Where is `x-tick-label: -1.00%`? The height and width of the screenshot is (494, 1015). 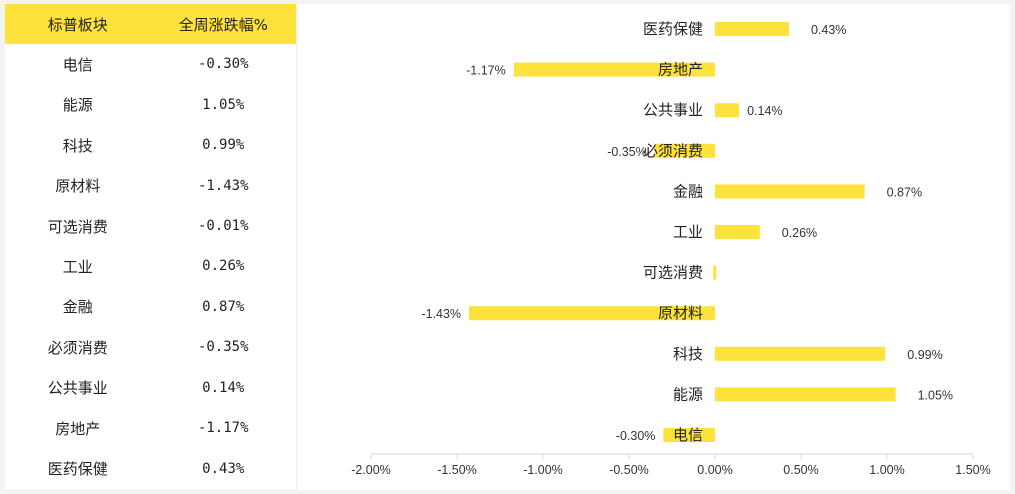
x-tick-label: -1.00% is located at coordinates (543, 470).